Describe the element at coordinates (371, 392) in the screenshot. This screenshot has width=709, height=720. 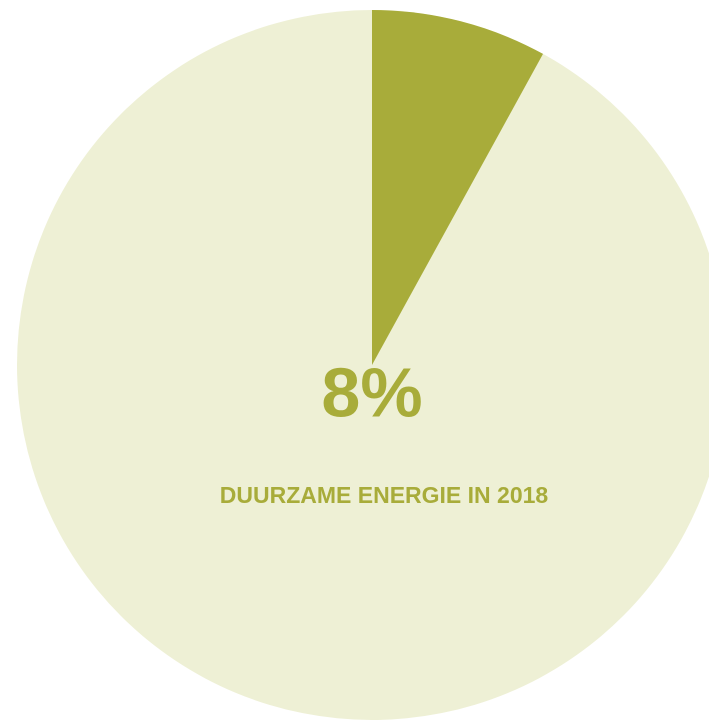
I see `value-label: 8%` at that location.